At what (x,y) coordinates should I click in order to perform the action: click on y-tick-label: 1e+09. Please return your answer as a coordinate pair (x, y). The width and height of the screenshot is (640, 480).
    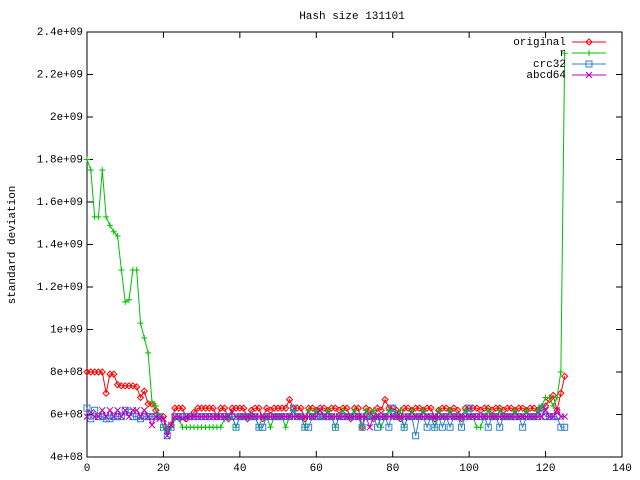
    Looking at the image, I should click on (66, 330).